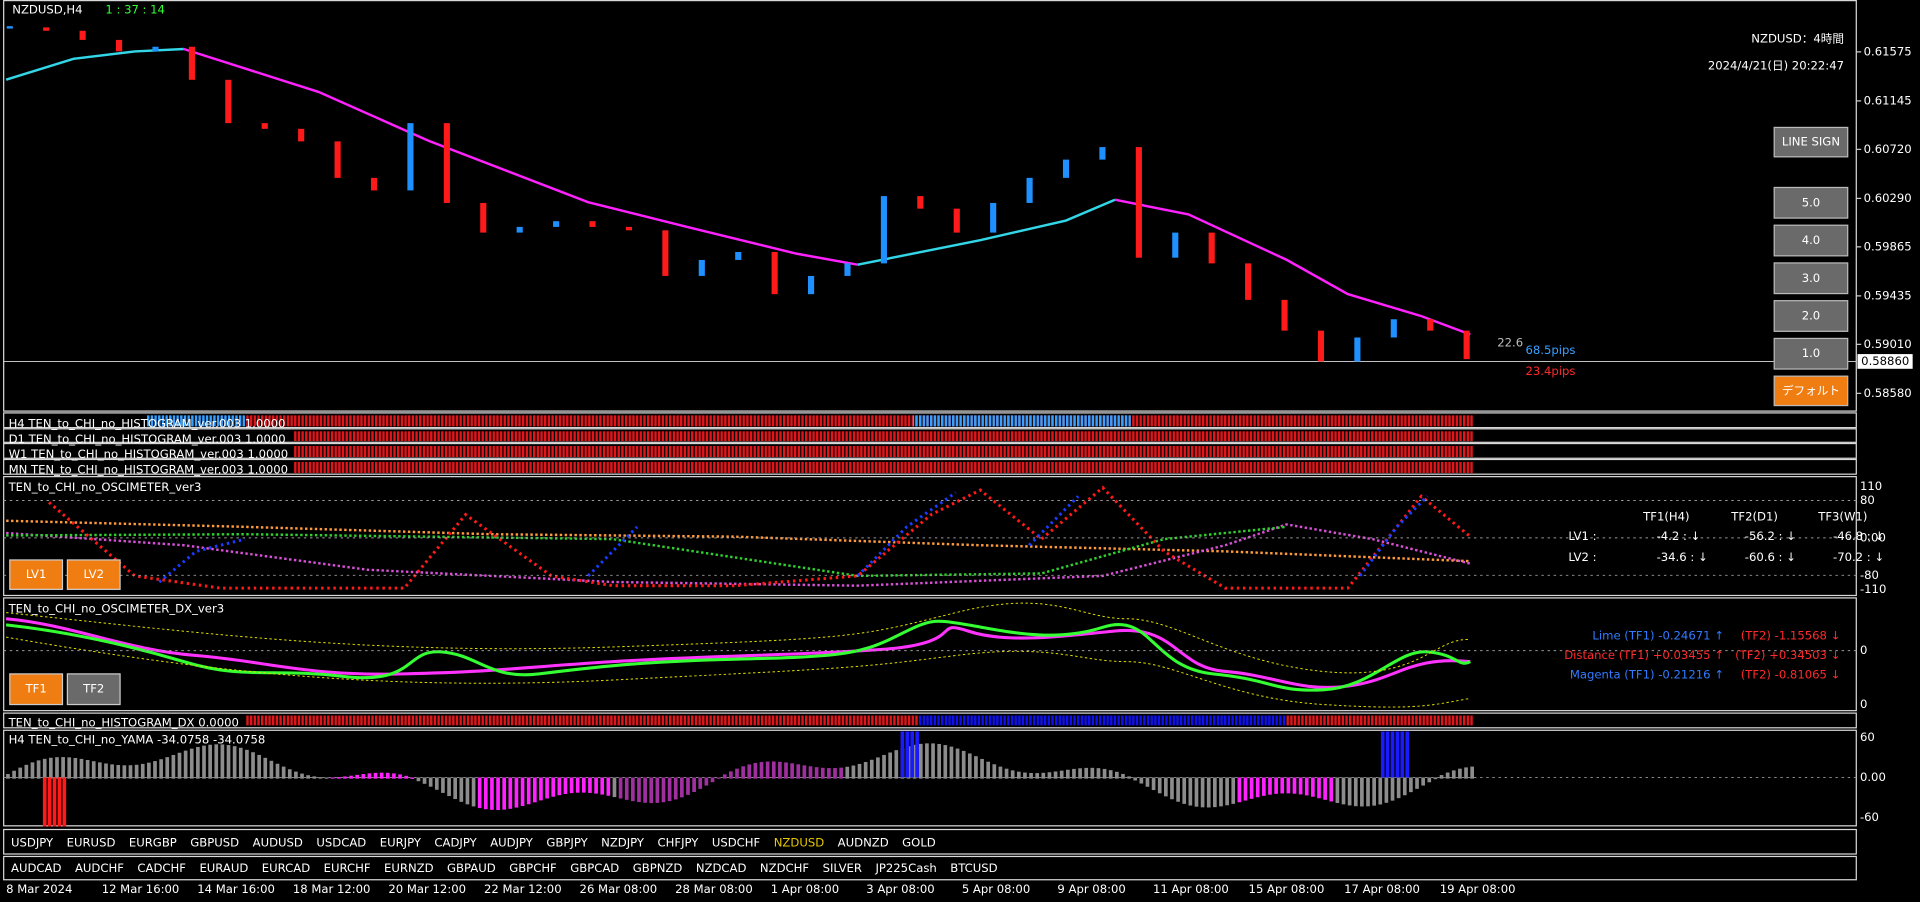  I want to click on x-tick-label: 17 Apr 08:00, so click(1382, 889).